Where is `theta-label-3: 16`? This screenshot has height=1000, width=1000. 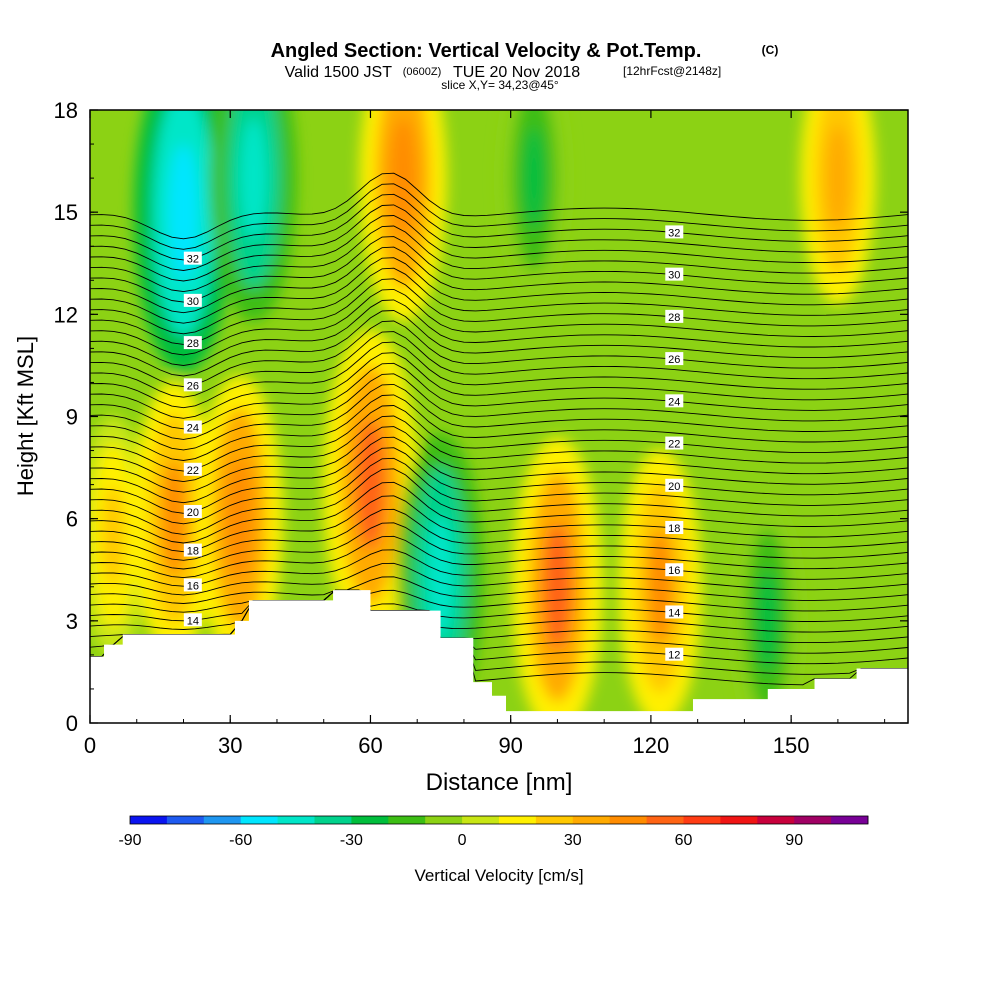 theta-label-3: 16 is located at coordinates (193, 586).